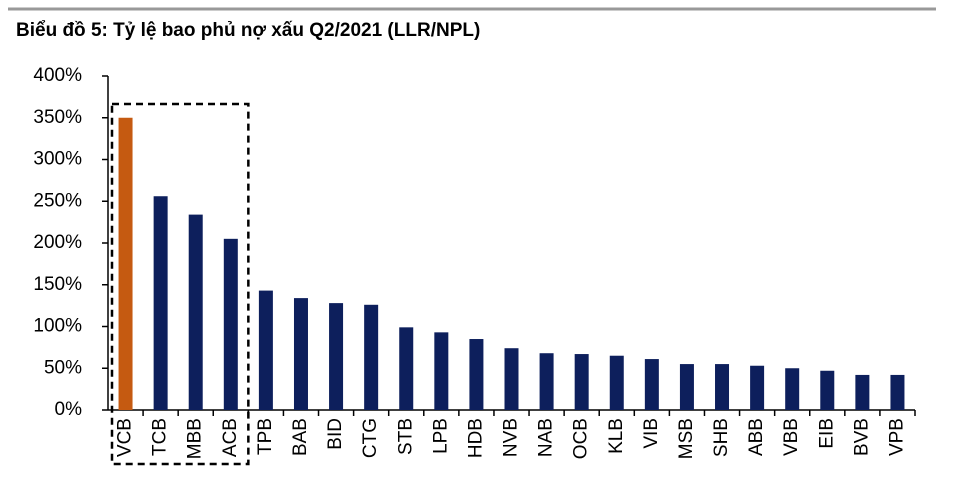 Image resolution: width=978 pixels, height=504 pixels. Describe the element at coordinates (686, 438) in the screenshot. I see `x-tick-label: MSB` at that location.